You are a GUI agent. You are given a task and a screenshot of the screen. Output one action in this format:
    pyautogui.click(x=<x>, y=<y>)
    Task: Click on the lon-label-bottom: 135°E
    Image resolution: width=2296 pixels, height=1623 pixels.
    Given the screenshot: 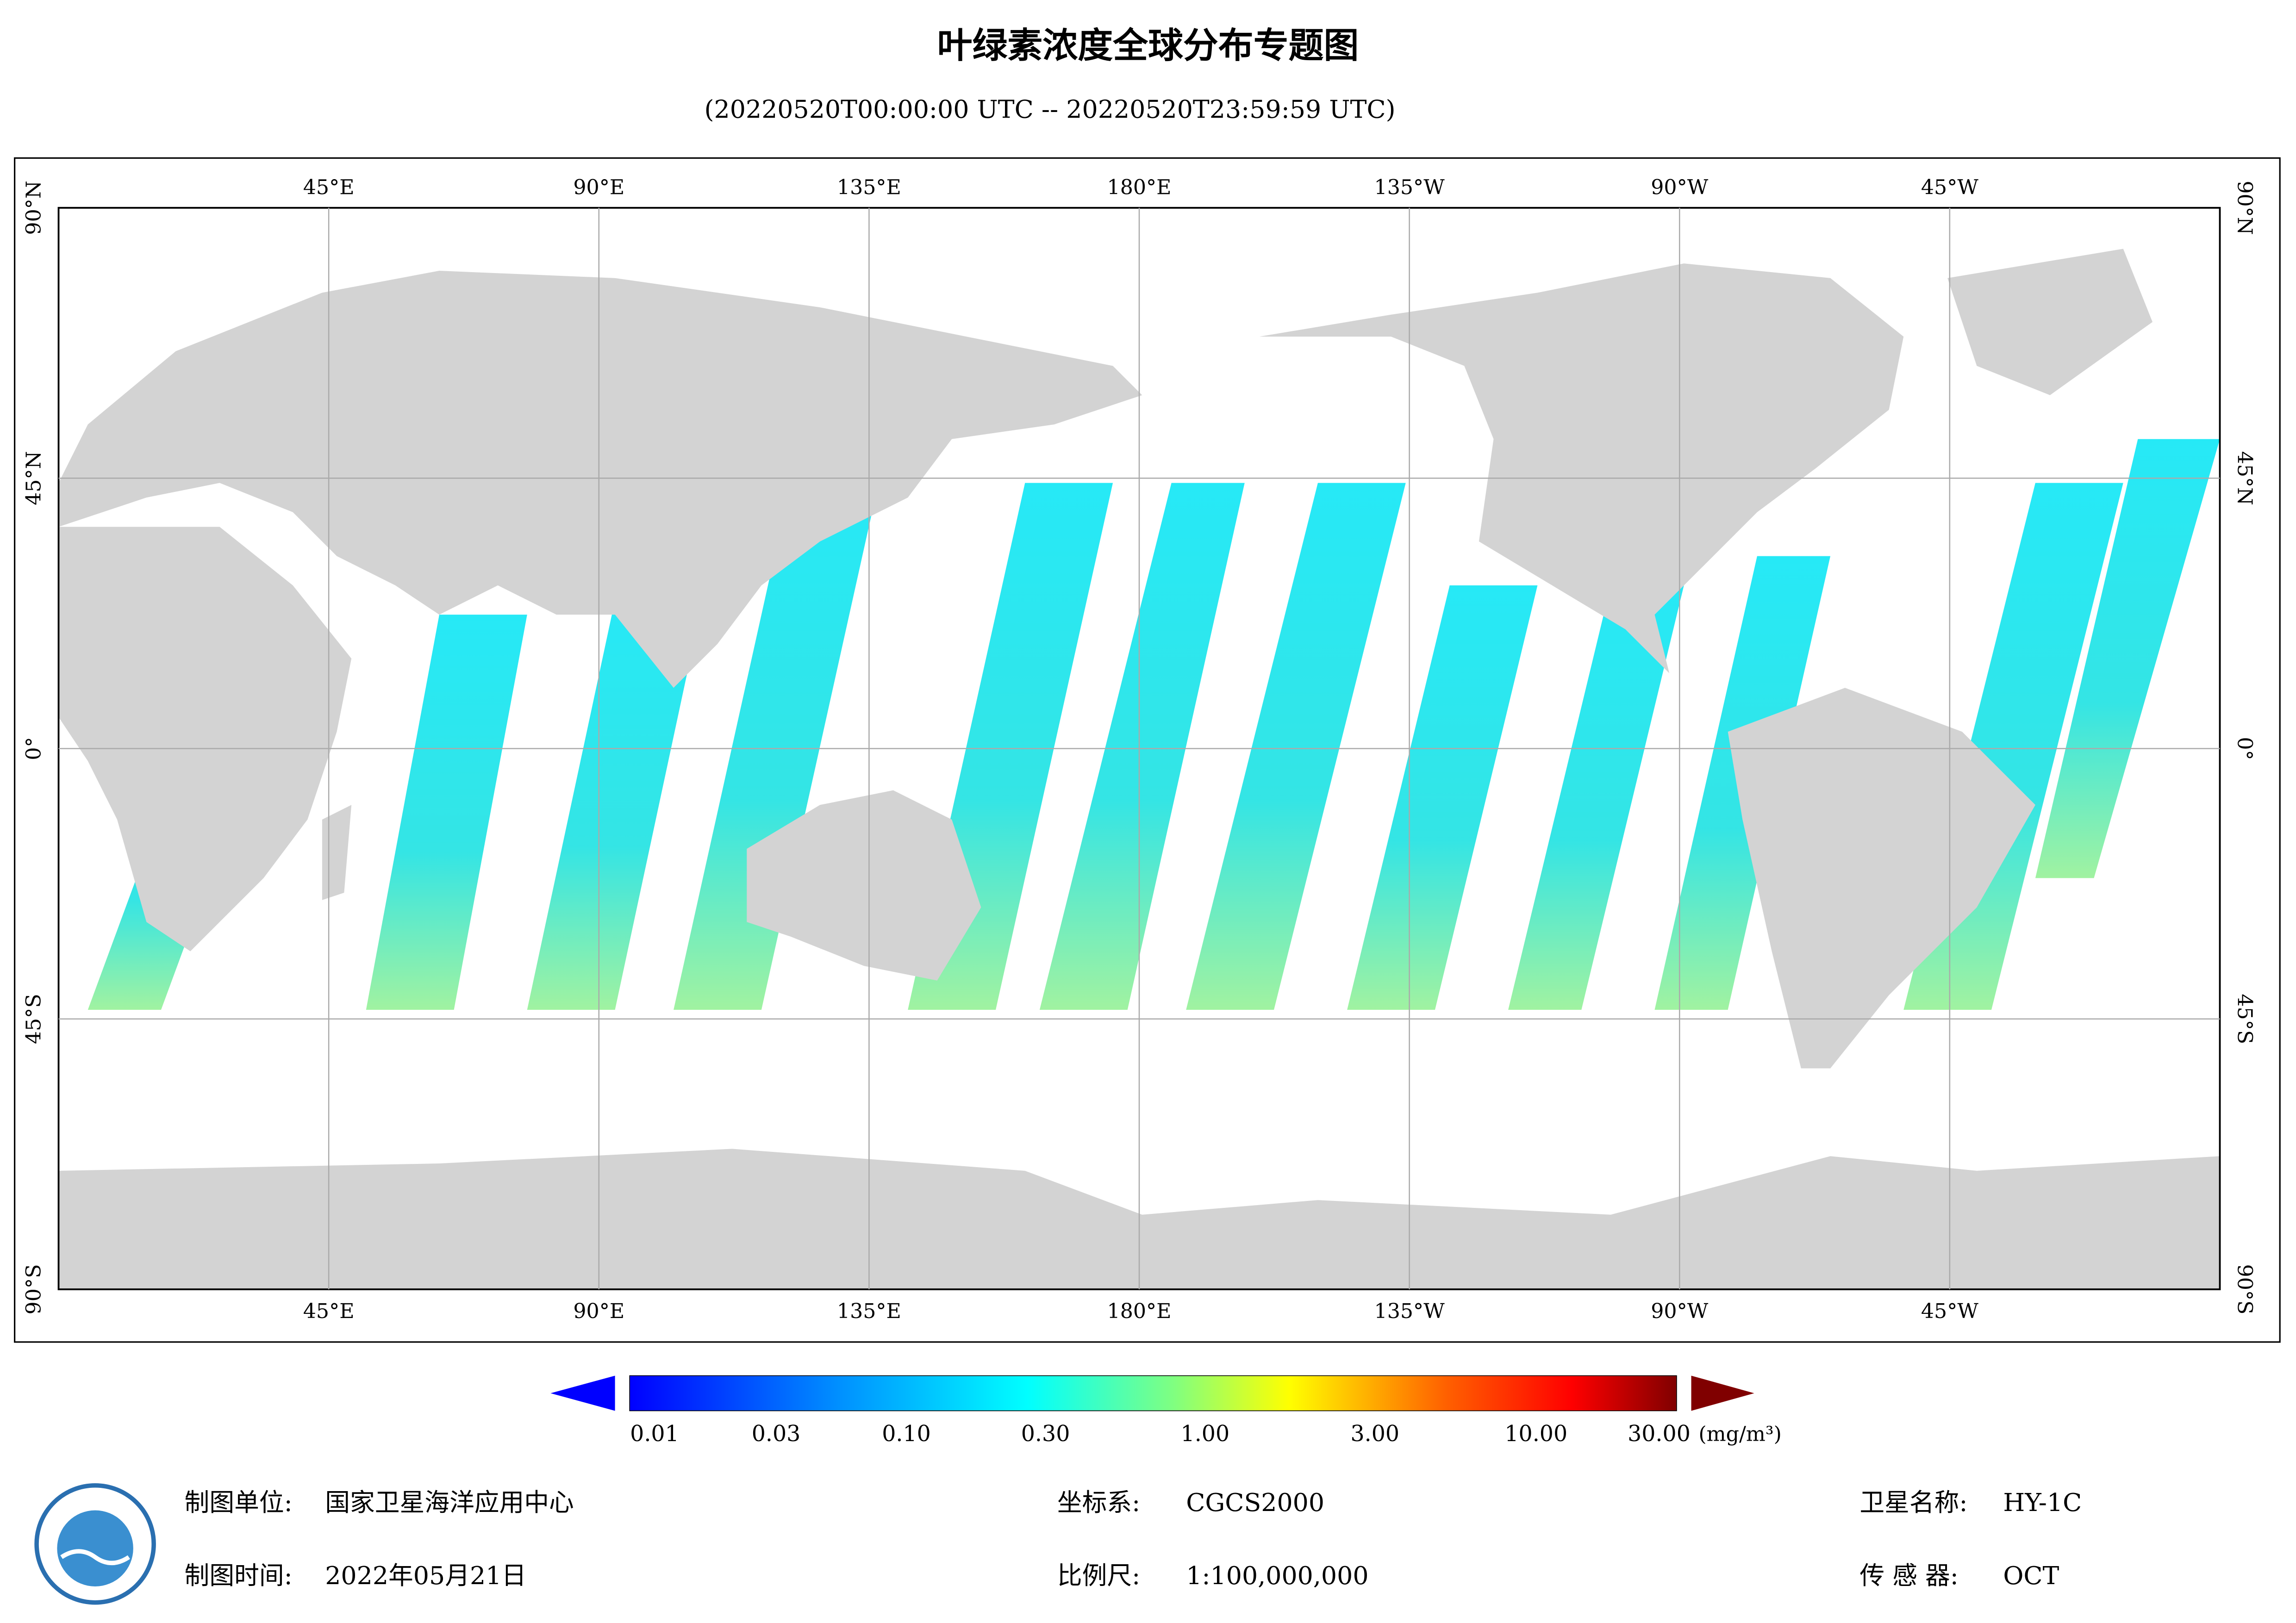 What is the action you would take?
    pyautogui.click(x=869, y=1311)
    